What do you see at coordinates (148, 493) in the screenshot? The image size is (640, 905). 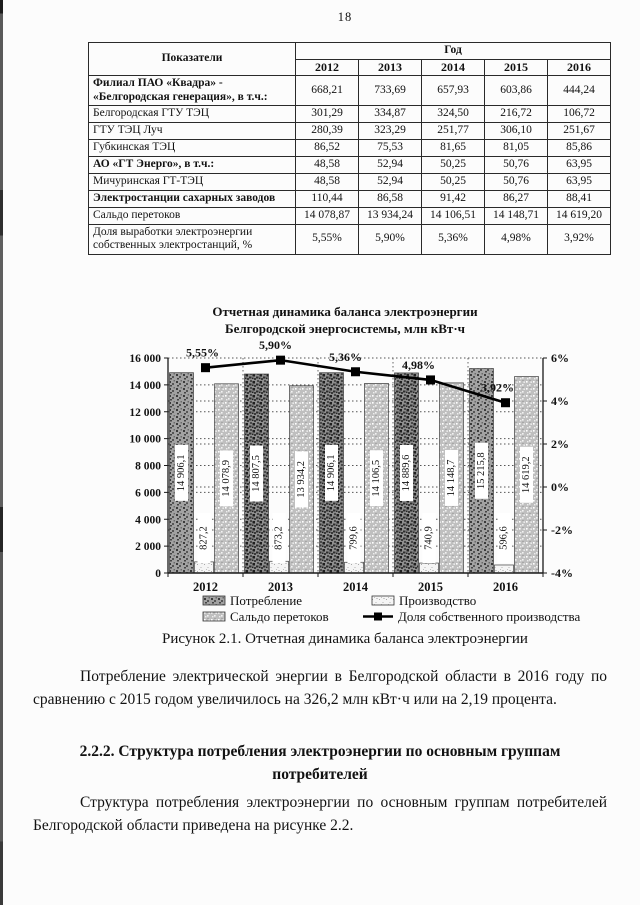 I see `left-axis-label: 6 000` at bounding box center [148, 493].